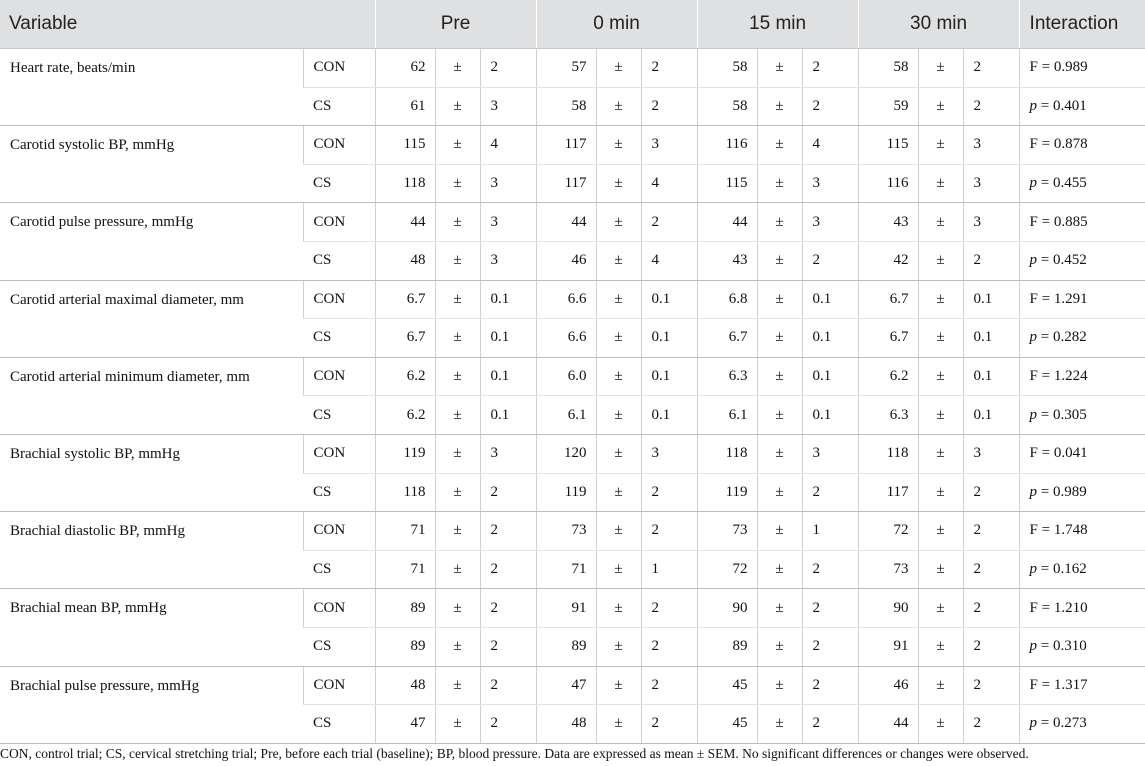  What do you see at coordinates (1070, 105) in the screenshot?
I see `statistic-value: 0.401` at bounding box center [1070, 105].